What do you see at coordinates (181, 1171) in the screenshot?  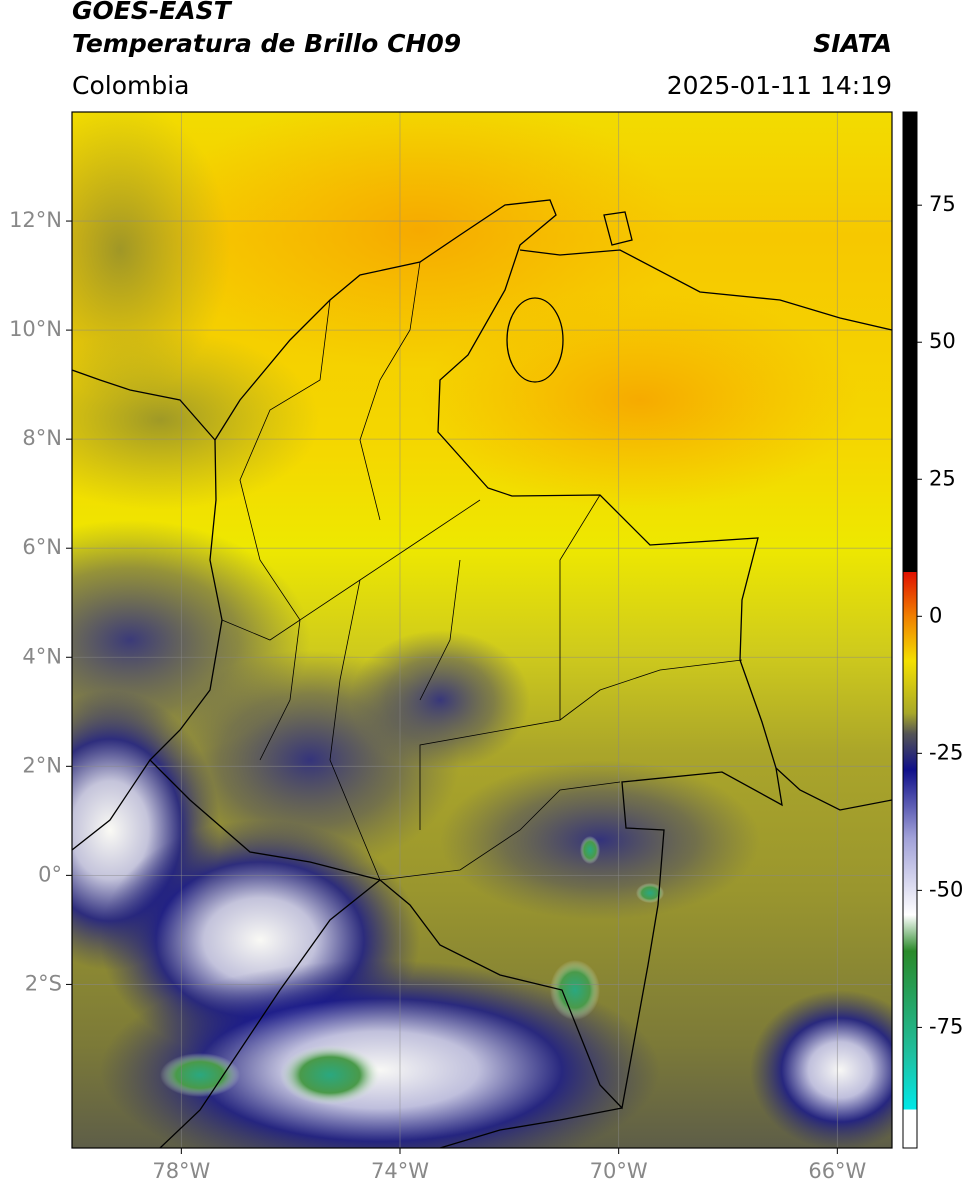 I see `x-tick-label: 78°W` at bounding box center [181, 1171].